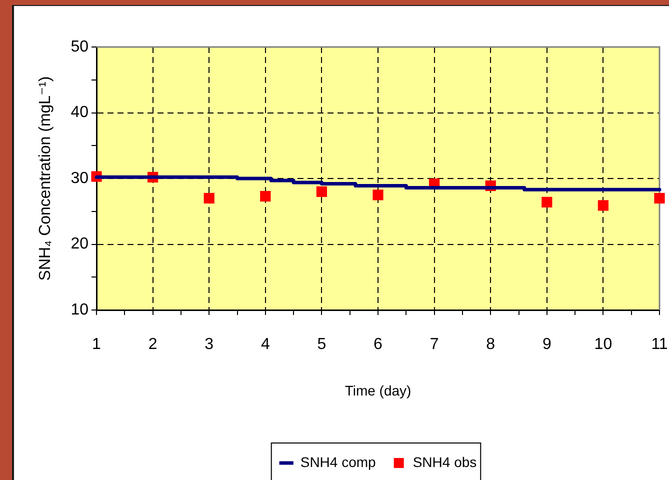 The width and height of the screenshot is (669, 480). I want to click on x-tick-label: 10, so click(603, 345).